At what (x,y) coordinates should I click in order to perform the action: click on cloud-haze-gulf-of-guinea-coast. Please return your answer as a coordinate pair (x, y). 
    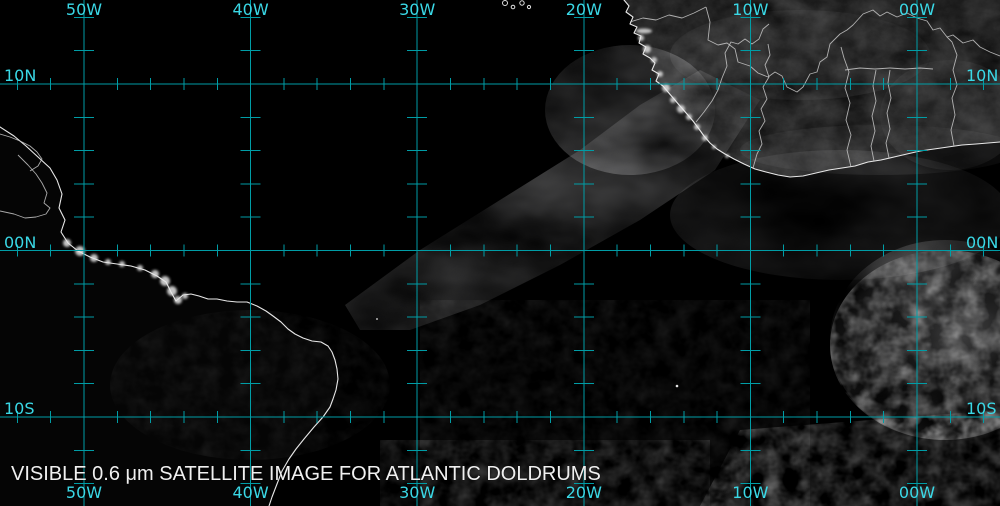
    Looking at the image, I should click on (870, 150).